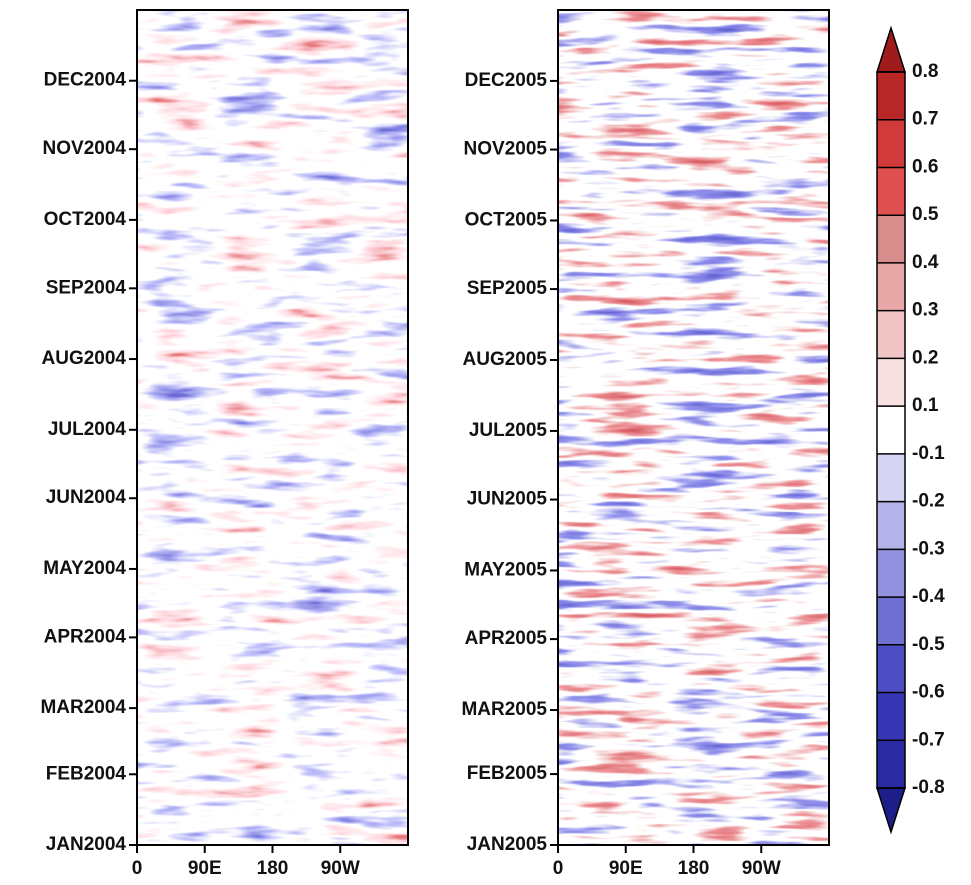  What do you see at coordinates (928, 787) in the screenshot?
I see `colorbar-label: -0.8` at bounding box center [928, 787].